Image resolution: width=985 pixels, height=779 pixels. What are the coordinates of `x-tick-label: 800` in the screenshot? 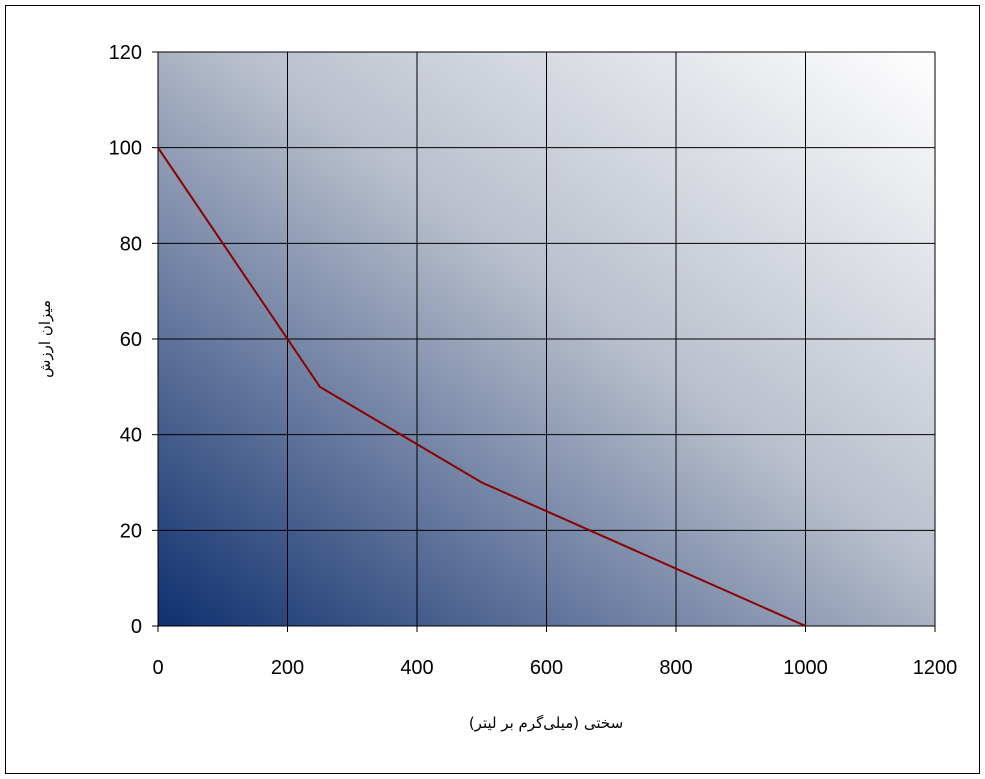 It's located at (675, 668).